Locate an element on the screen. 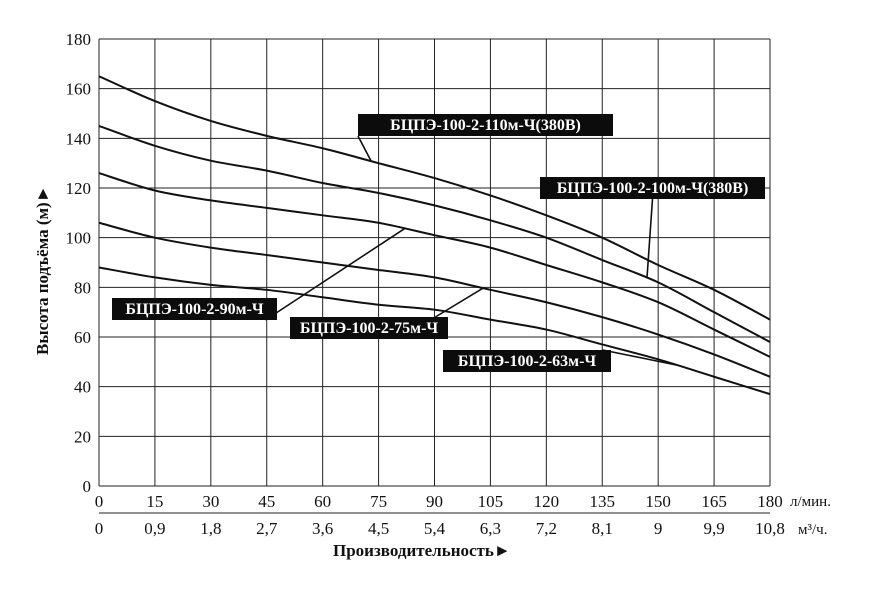 This screenshot has height=597, width=894. y-tick-label: 80 is located at coordinates (82, 287).